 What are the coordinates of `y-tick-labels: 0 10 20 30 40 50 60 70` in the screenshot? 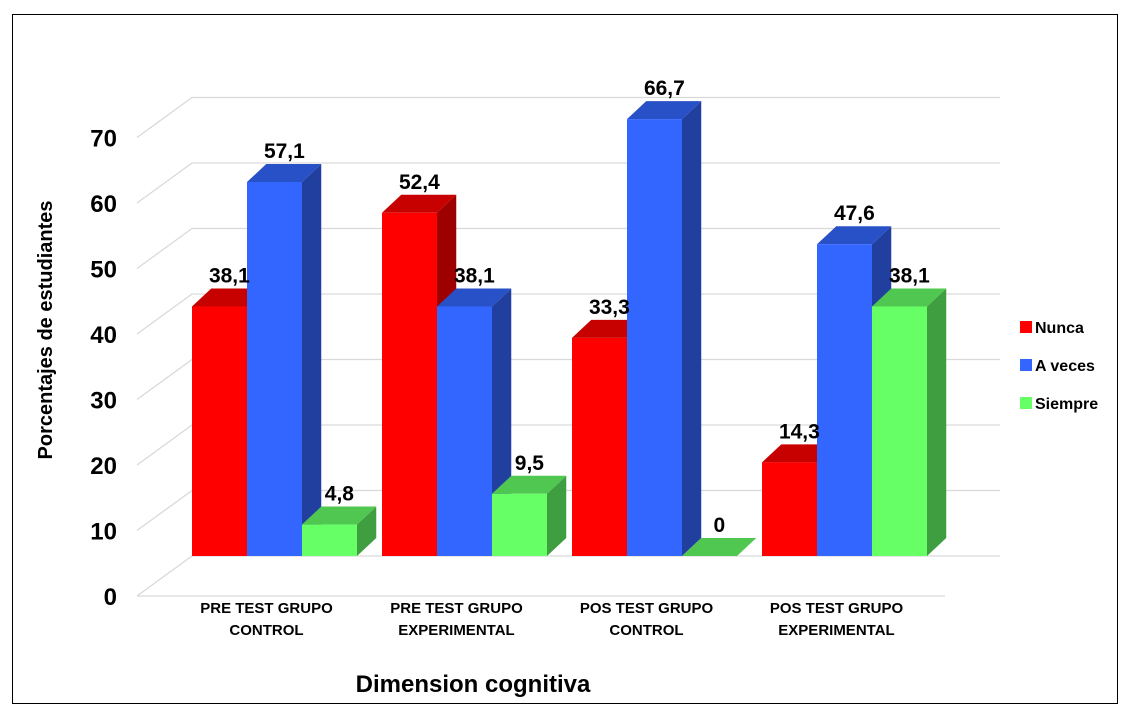 It's located at (103, 369).